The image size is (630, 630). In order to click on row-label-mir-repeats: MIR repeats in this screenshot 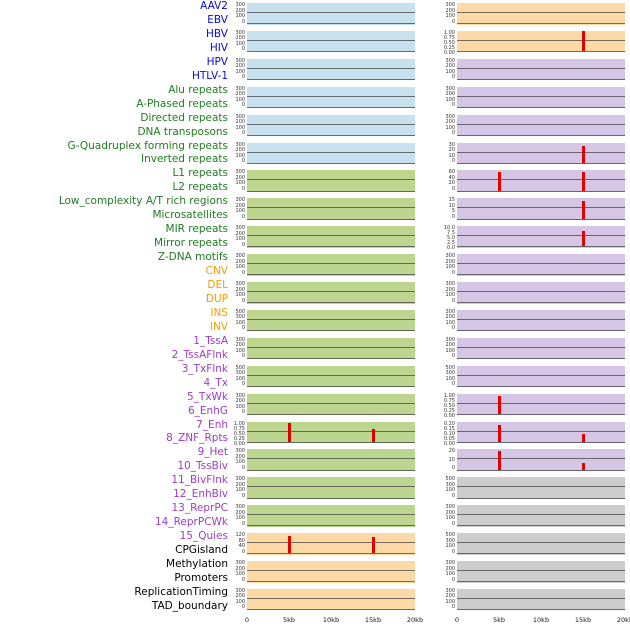, I will do `click(196, 229)`.